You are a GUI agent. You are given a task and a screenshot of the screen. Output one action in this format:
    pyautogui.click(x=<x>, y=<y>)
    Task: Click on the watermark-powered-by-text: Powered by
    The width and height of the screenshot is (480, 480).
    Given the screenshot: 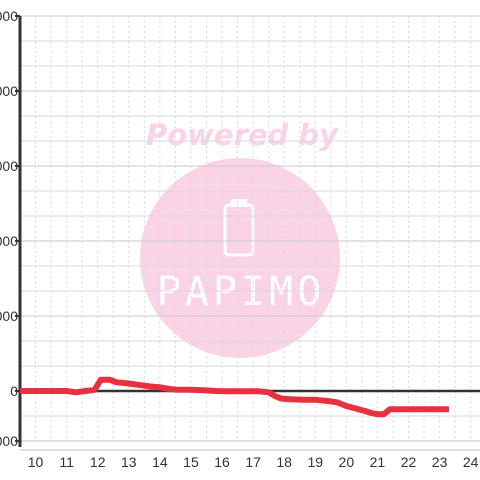 What is the action you would take?
    pyautogui.click(x=242, y=135)
    